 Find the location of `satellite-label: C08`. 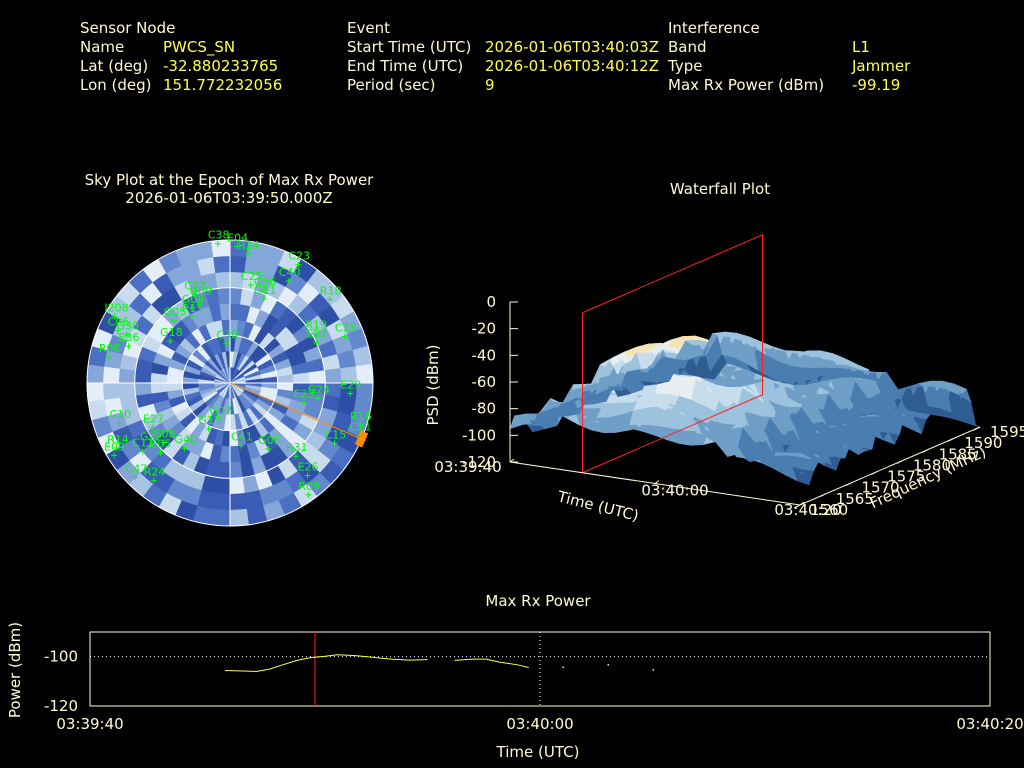

satellite-label: C08 is located at coordinates (165, 434).